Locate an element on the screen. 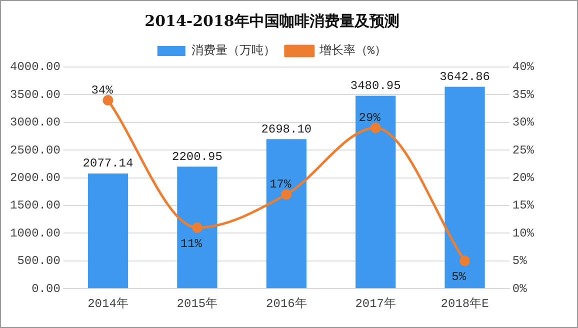 This screenshot has height=328, width=578. x-tick-label: 2017年 is located at coordinates (375, 303).